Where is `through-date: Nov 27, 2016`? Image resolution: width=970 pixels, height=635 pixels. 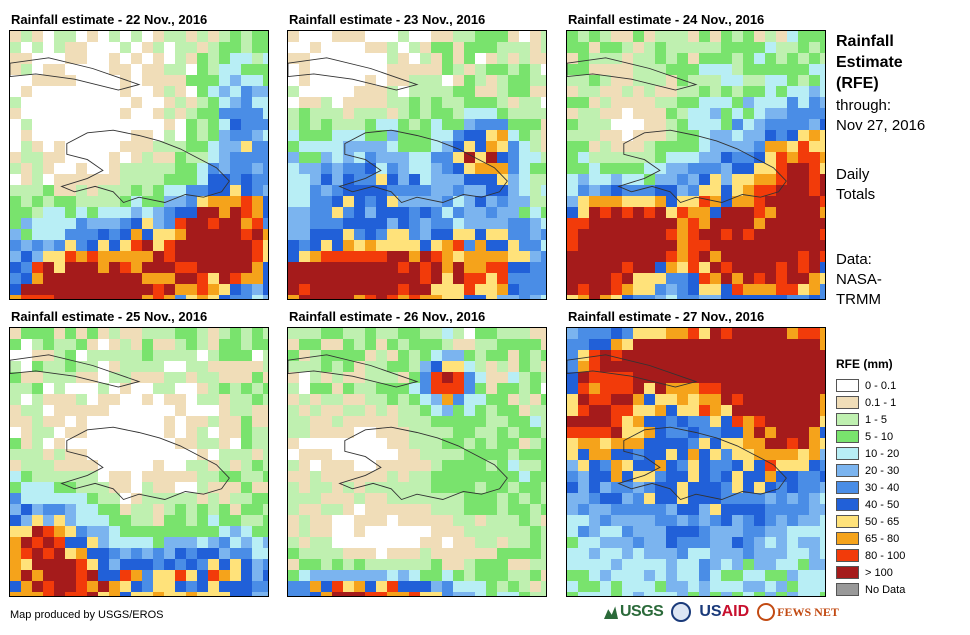 through-date: Nov 27, 2016 is located at coordinates (881, 125).